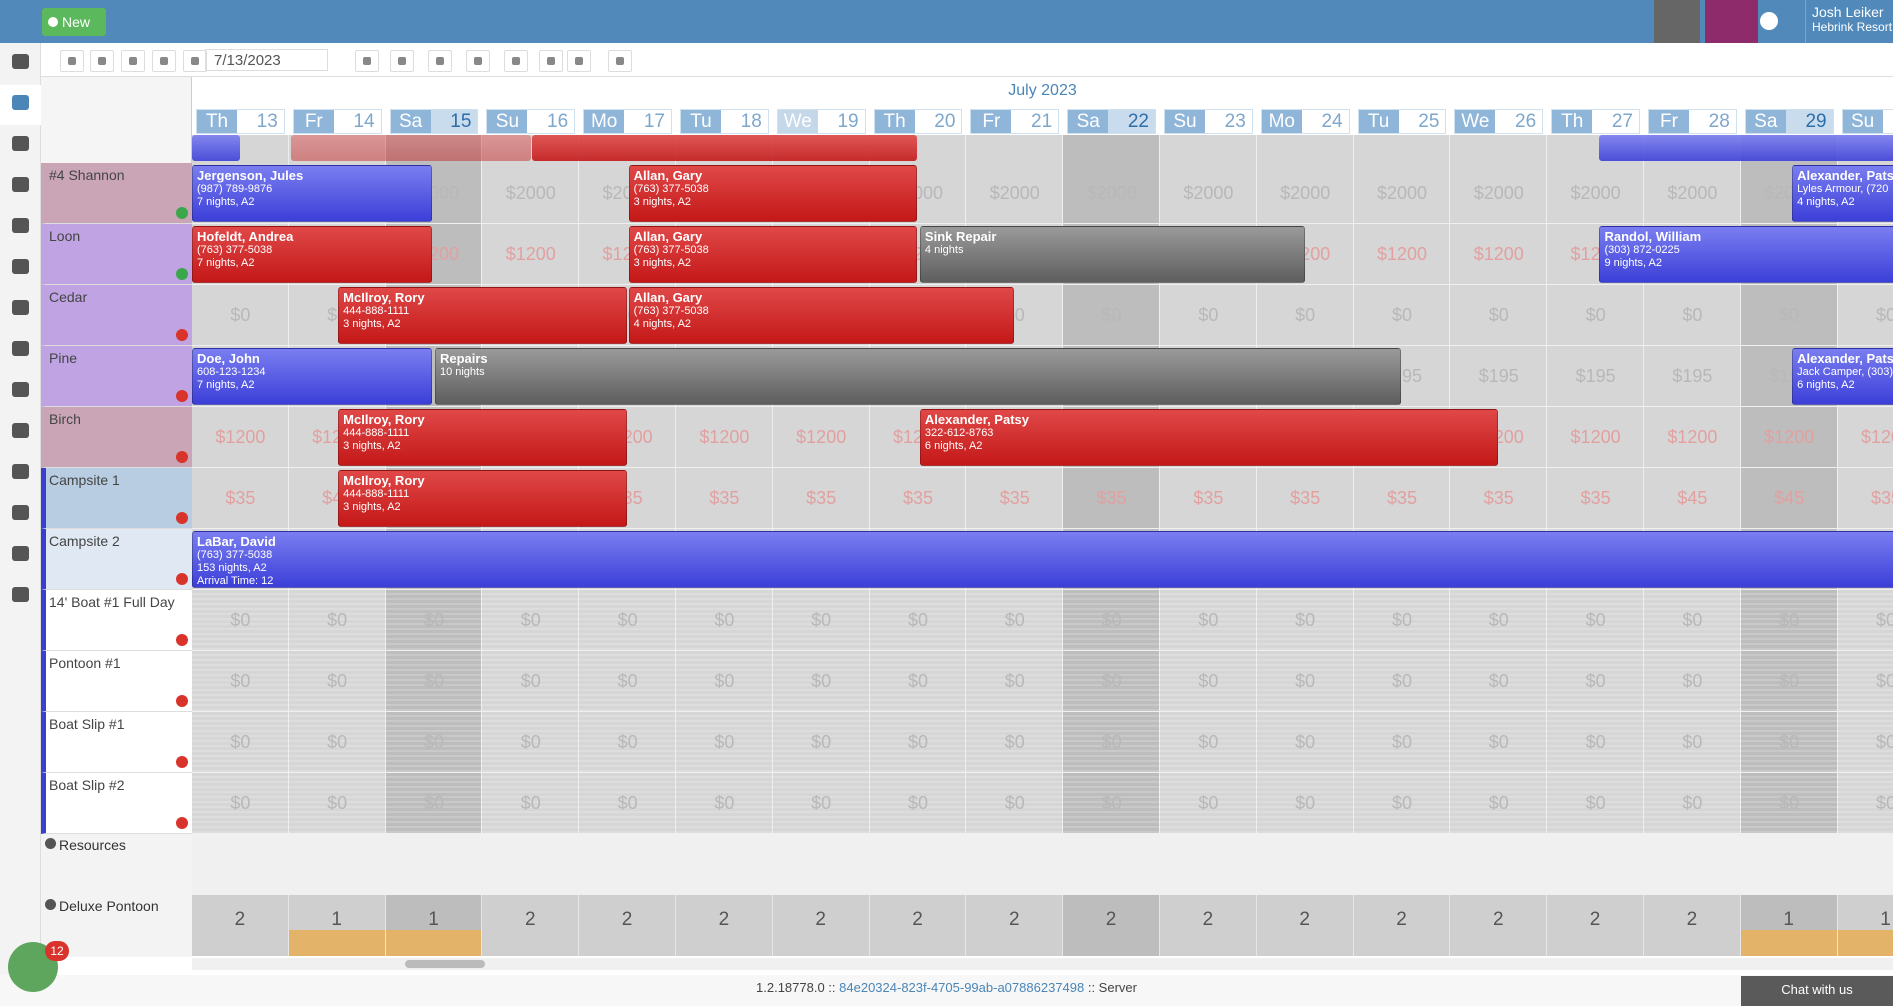  I want to click on day-header: Sa 22, so click(1111, 121).